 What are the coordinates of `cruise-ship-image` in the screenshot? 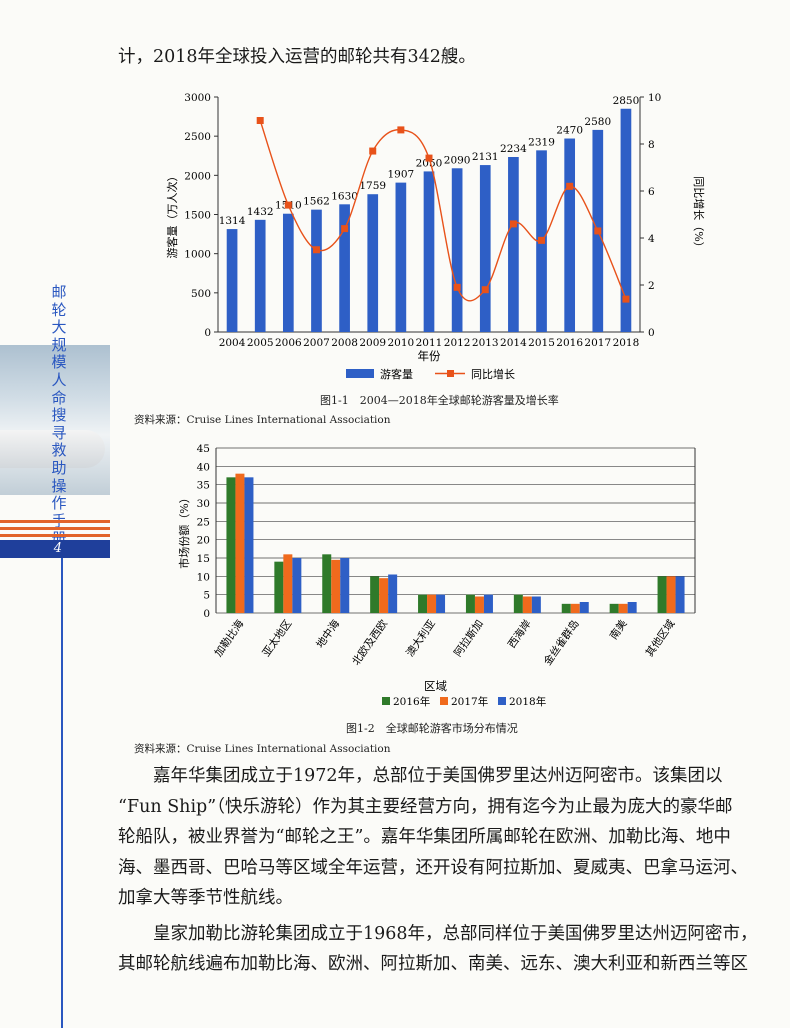 It's located at (55, 420).